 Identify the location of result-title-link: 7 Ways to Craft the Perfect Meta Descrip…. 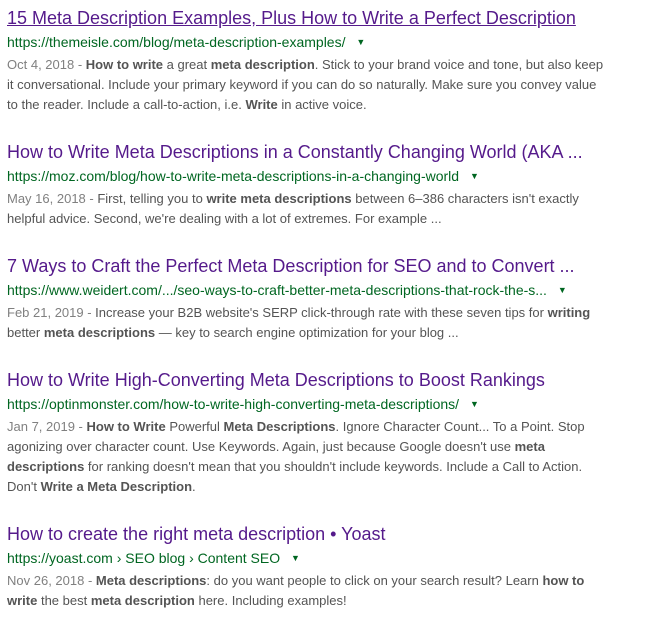
(291, 266).